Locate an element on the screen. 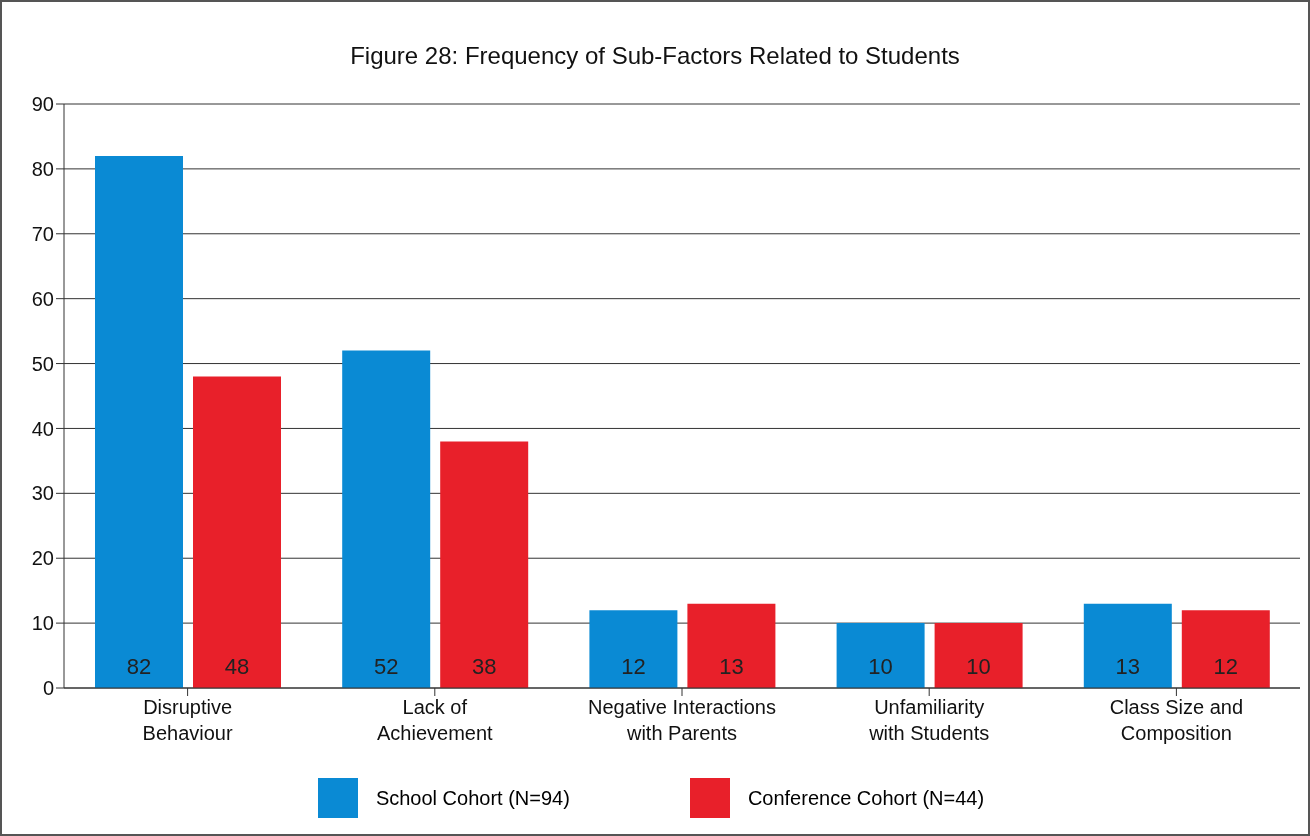  legend-label: Conference Cohort (N=44) is located at coordinates (866, 798).